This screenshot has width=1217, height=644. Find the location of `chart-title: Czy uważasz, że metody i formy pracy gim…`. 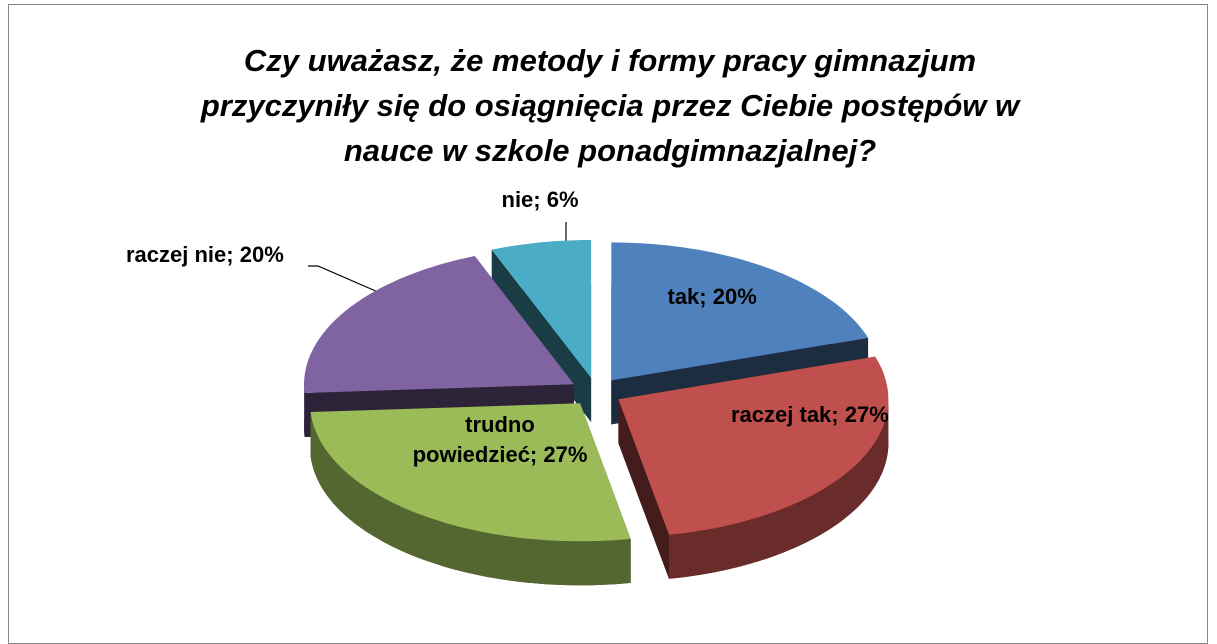

chart-title: Czy uważasz, że metody i formy pracy gim… is located at coordinates (610, 105).